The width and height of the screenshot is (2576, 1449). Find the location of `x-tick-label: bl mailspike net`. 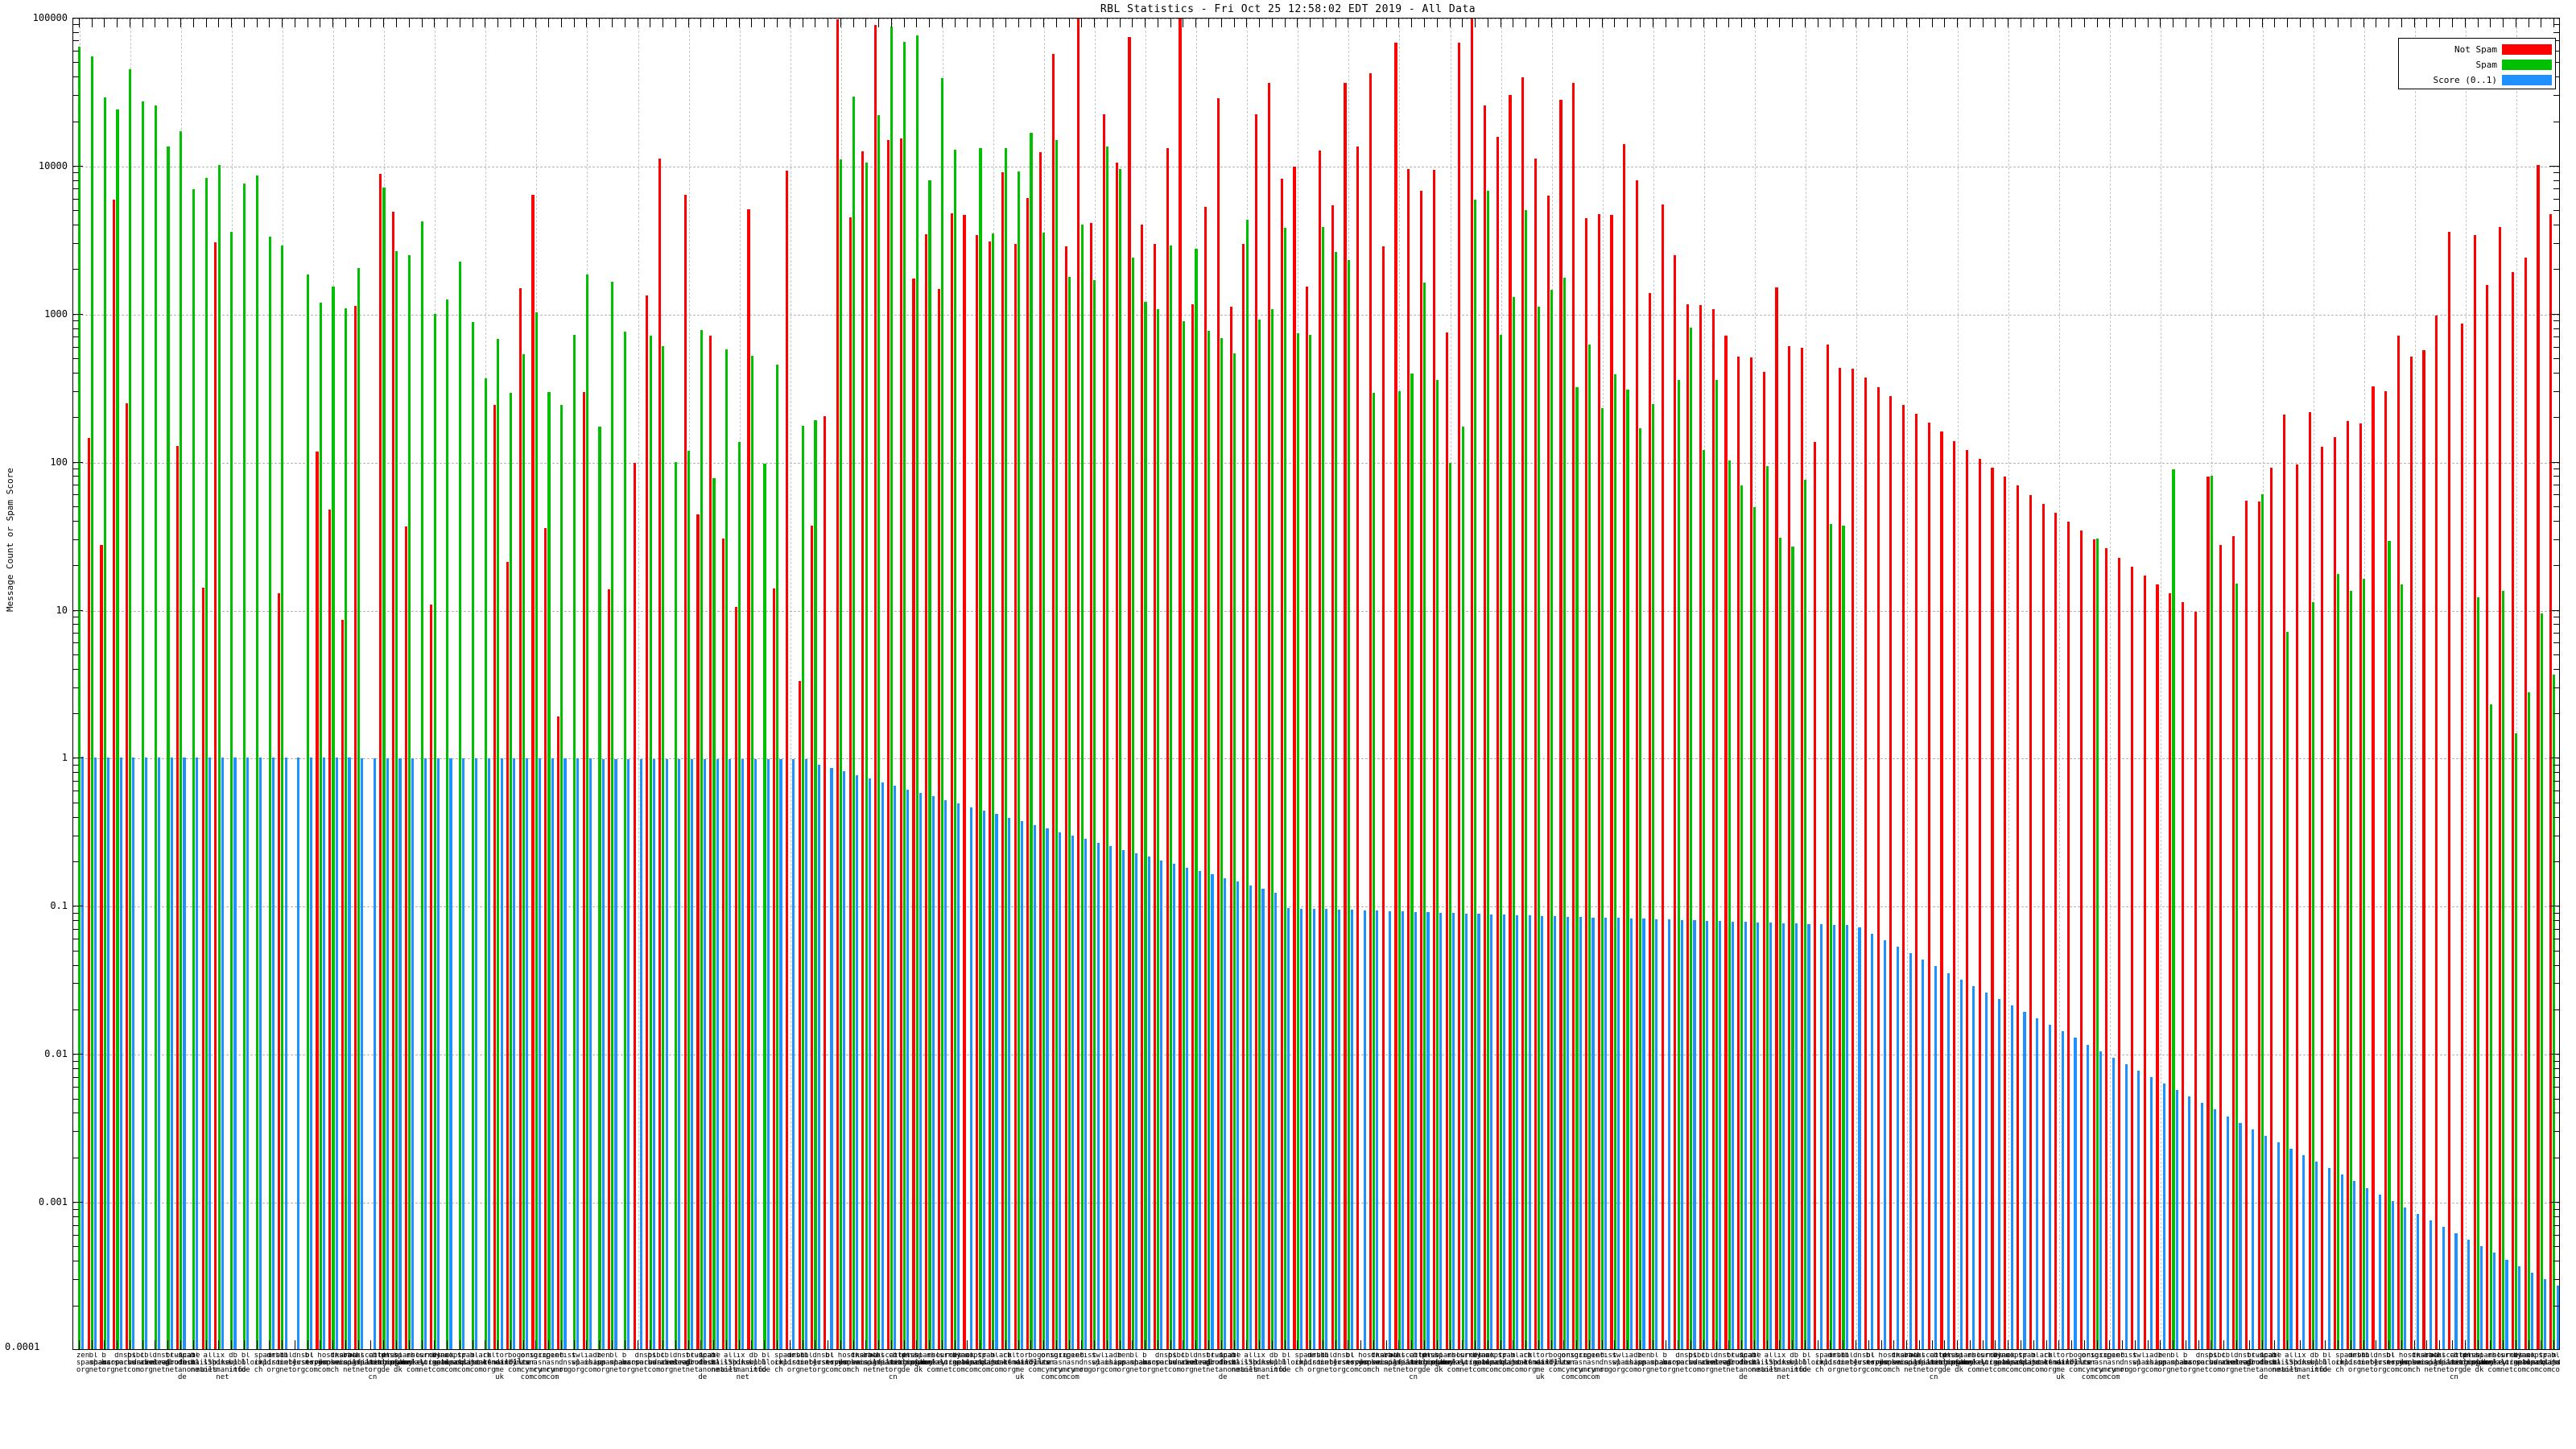

x-tick-label: bl mailspike net is located at coordinates (210, 1363).